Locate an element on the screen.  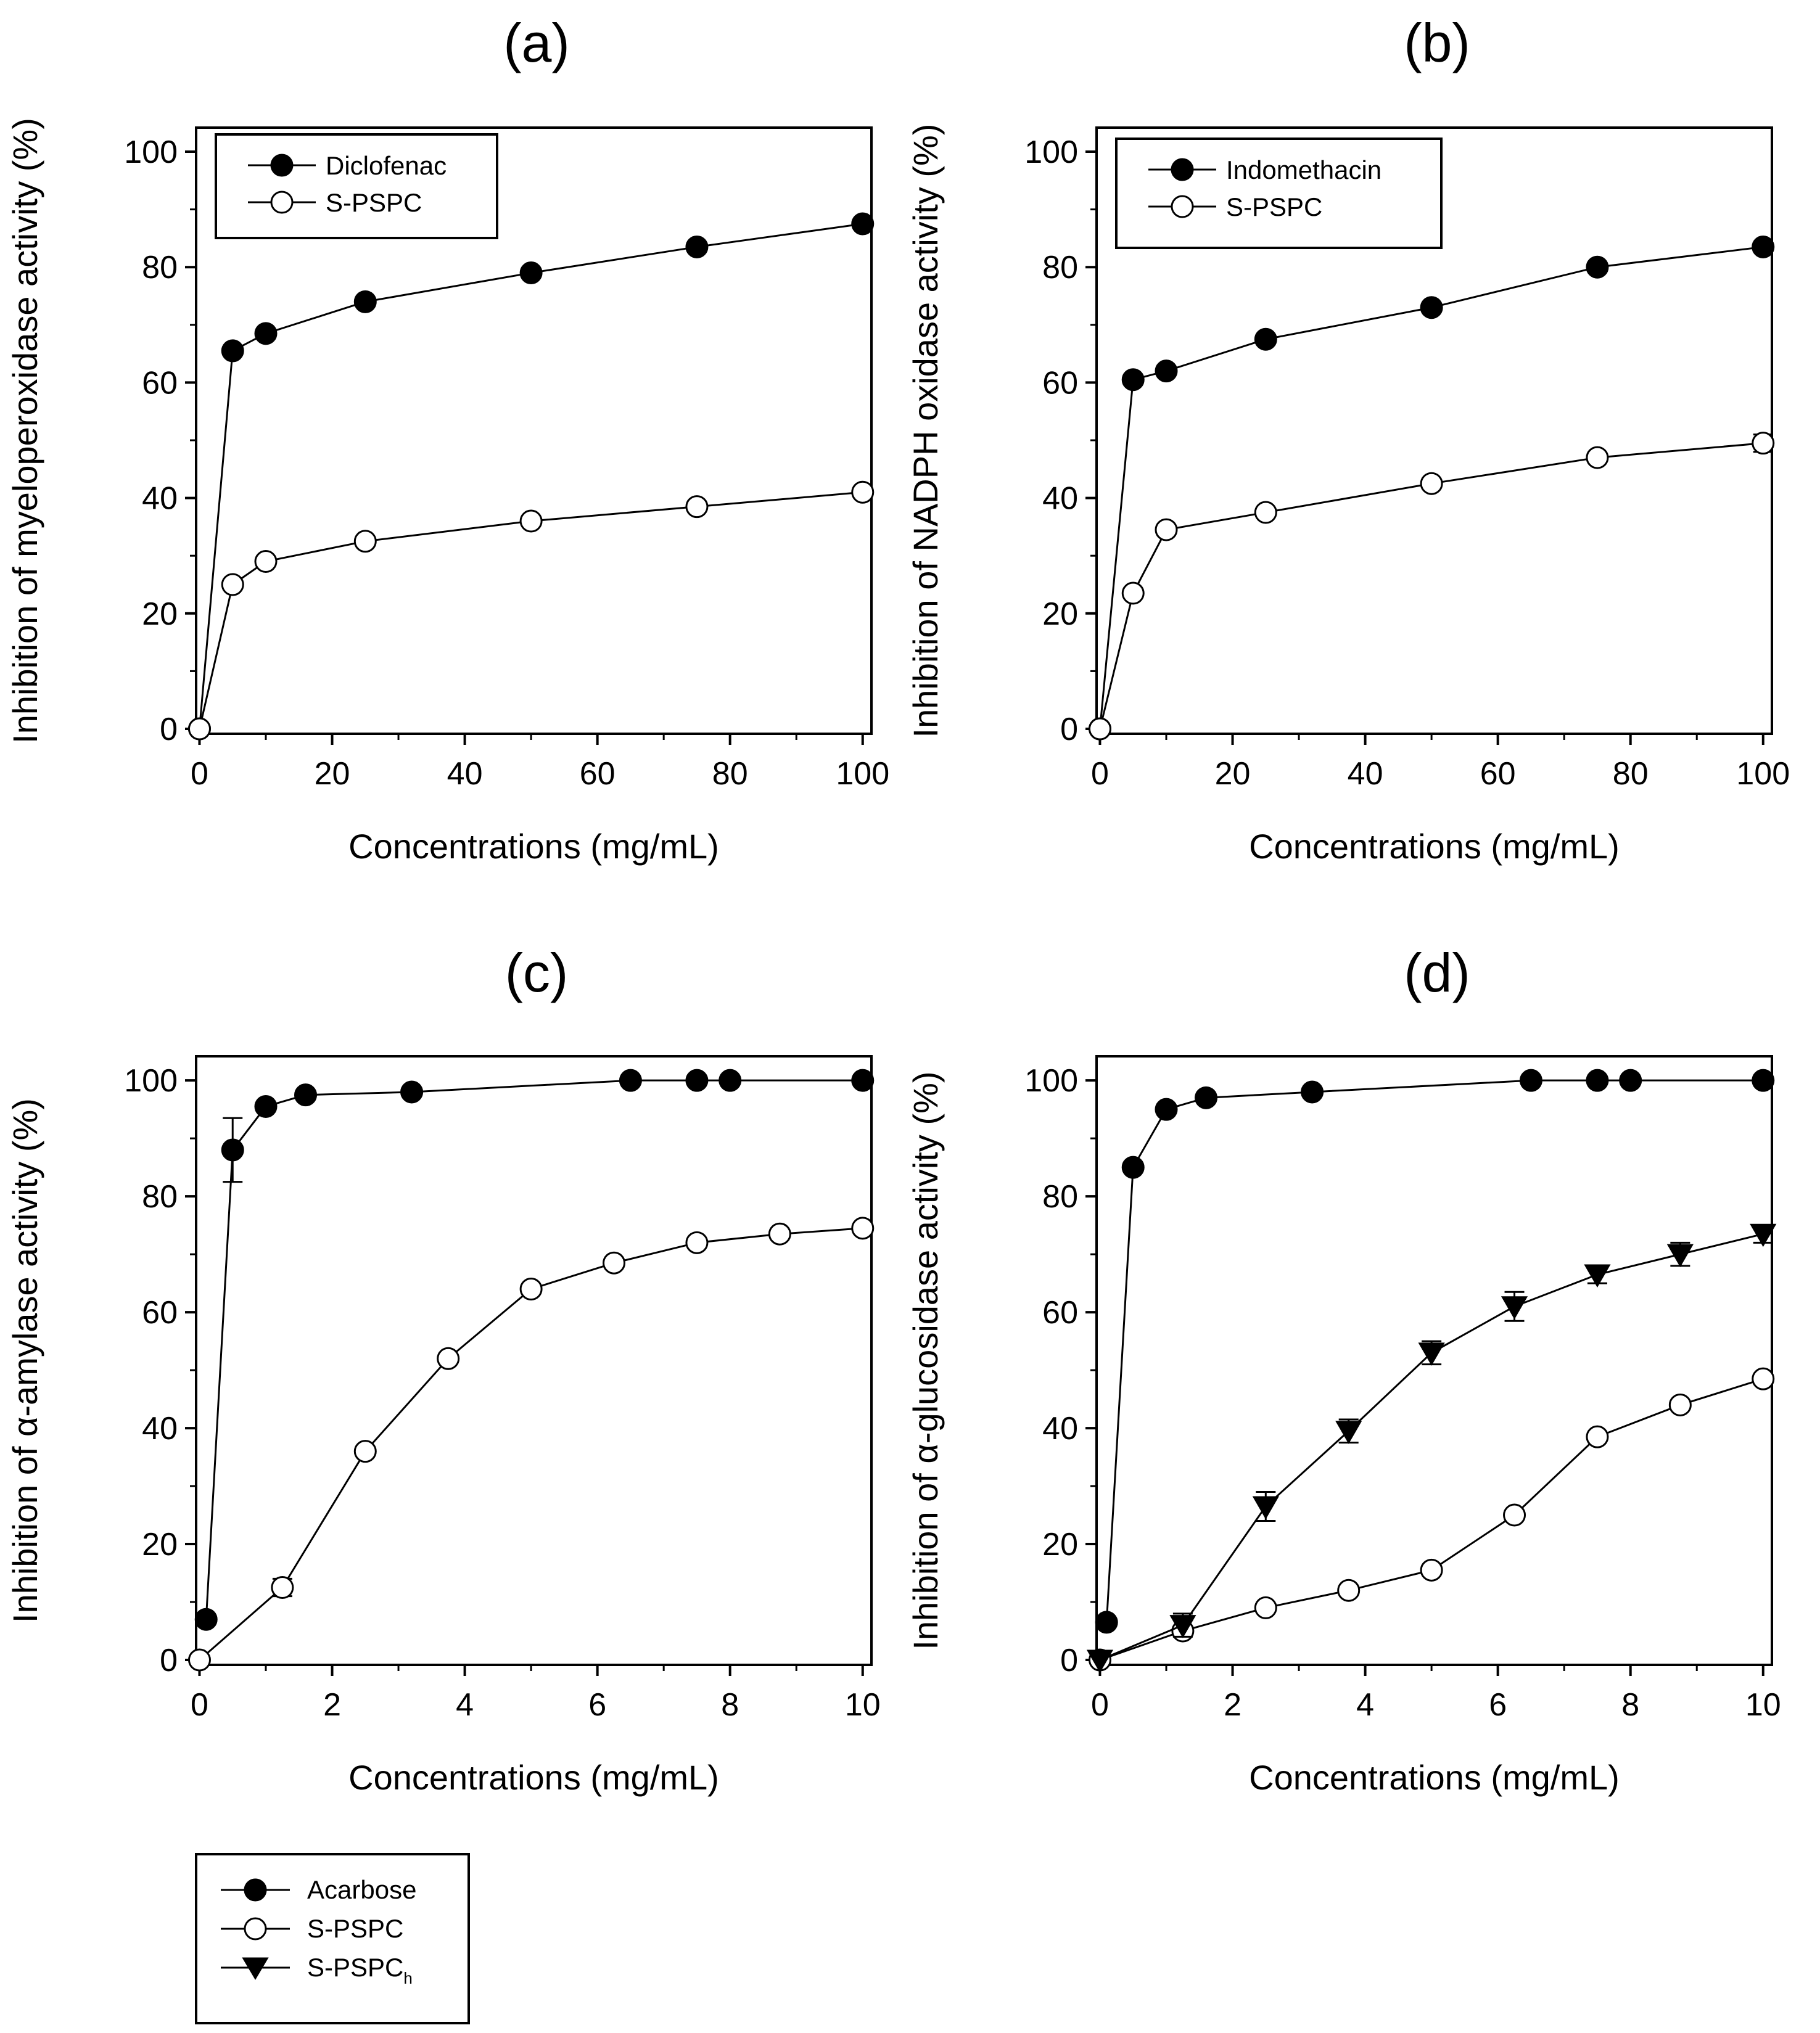
x-axis-title-b: Concentrations (mg/mL) is located at coordinates (1434, 847).